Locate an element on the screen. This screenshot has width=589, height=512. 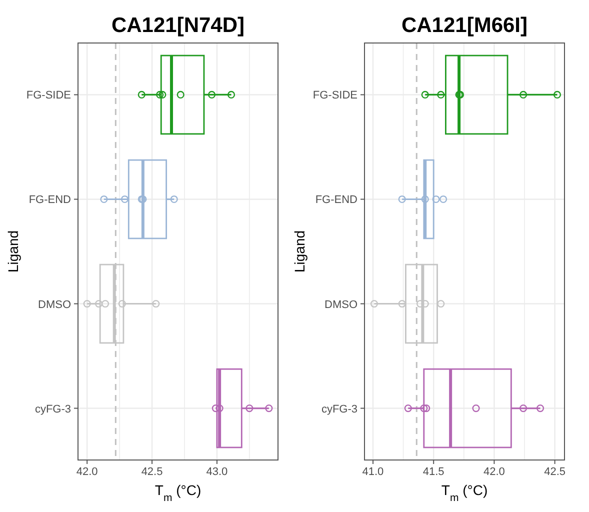
chart-title: CA121[N74D] is located at coordinates (178, 25).